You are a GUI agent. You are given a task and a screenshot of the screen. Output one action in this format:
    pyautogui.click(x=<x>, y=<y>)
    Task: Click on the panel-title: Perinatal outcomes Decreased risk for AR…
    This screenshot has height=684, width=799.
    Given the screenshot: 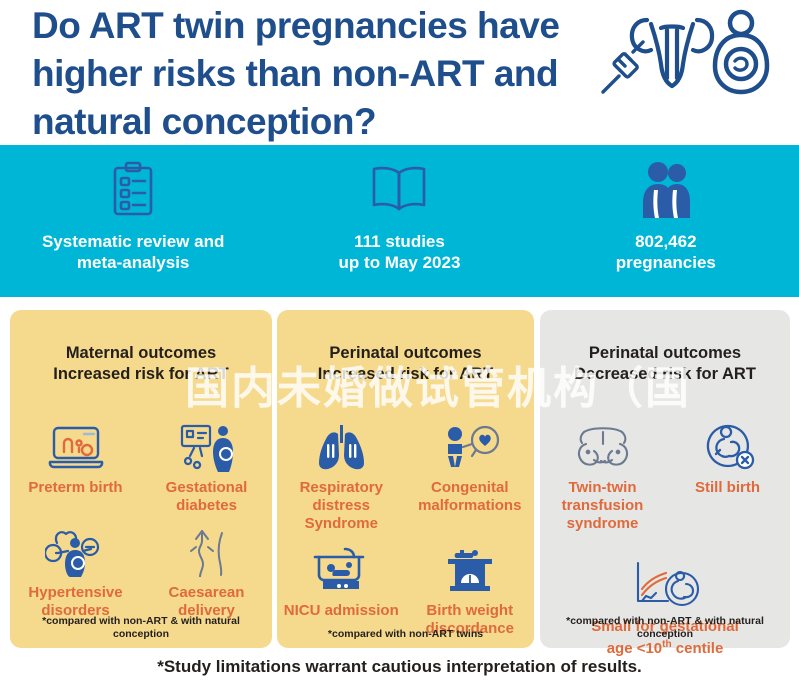 What is the action you would take?
    pyautogui.click(x=665, y=363)
    